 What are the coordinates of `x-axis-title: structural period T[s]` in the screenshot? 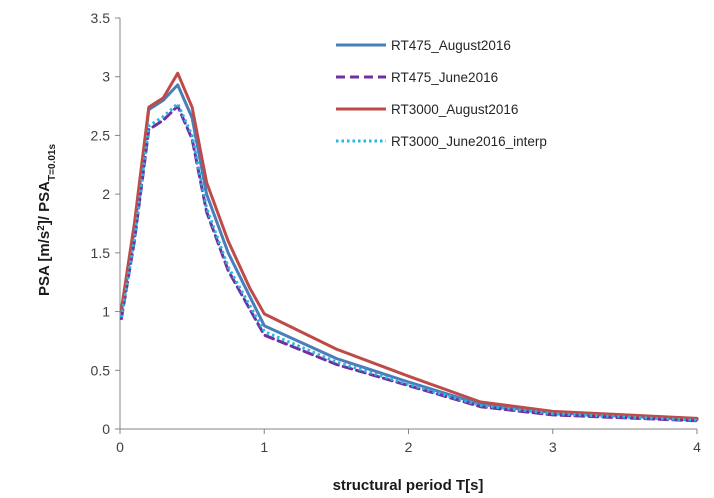 It's located at (408, 485).